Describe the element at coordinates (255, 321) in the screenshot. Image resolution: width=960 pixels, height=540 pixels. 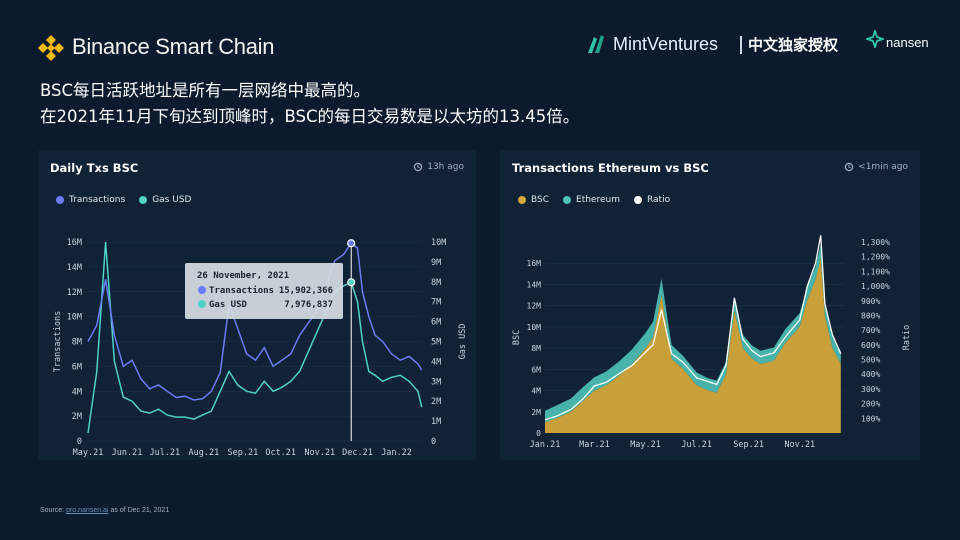
I see `series-line-transactions` at that location.